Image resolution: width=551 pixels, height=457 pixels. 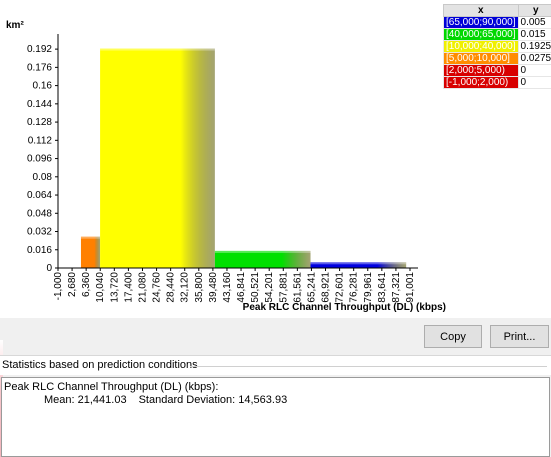 I want to click on legend-row: [10,000;40,000] 0.1925, so click(x=497, y=46).